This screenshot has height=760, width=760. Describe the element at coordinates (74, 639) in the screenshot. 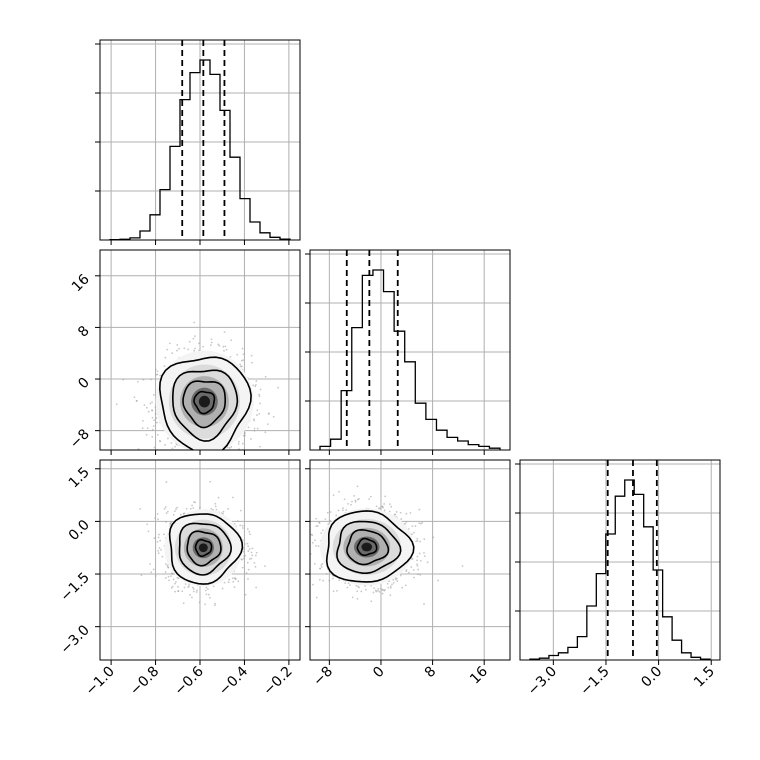

I see `y-tick-label: −3.0` at that location.